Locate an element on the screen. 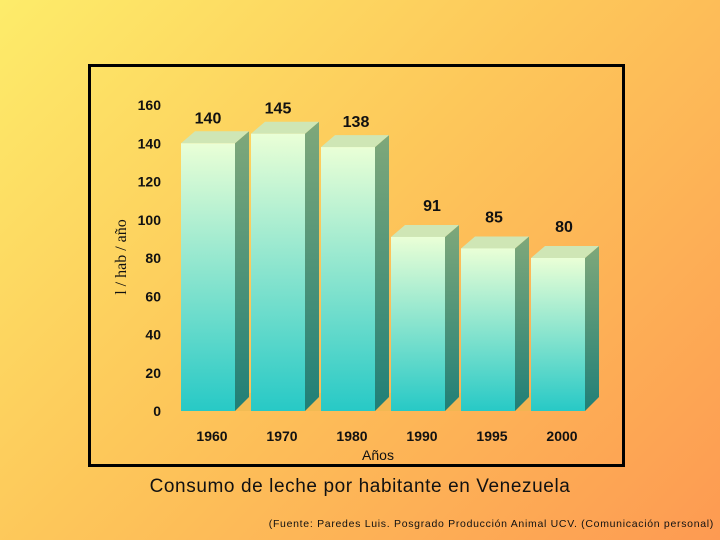 This screenshot has width=720, height=540. bar-2000 is located at coordinates (565, 328).